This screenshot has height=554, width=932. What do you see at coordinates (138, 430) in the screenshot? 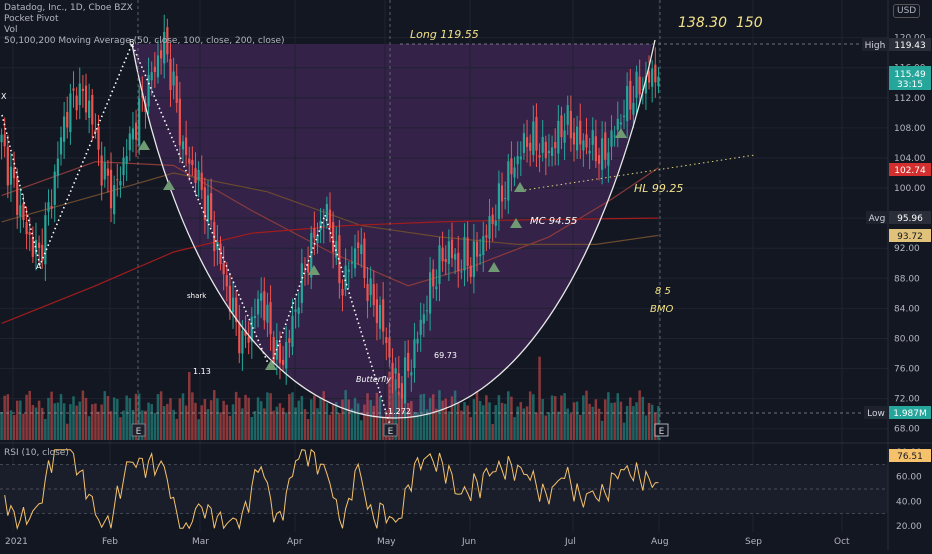
I see `earnings-marker-feb: E` at bounding box center [138, 430].